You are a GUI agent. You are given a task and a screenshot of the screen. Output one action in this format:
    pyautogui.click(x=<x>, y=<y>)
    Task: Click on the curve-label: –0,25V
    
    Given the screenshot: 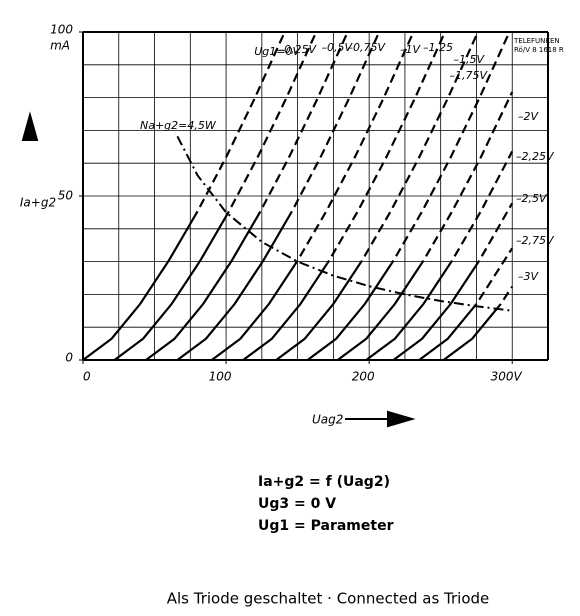 What is the action you would take?
    pyautogui.click(x=297, y=49)
    